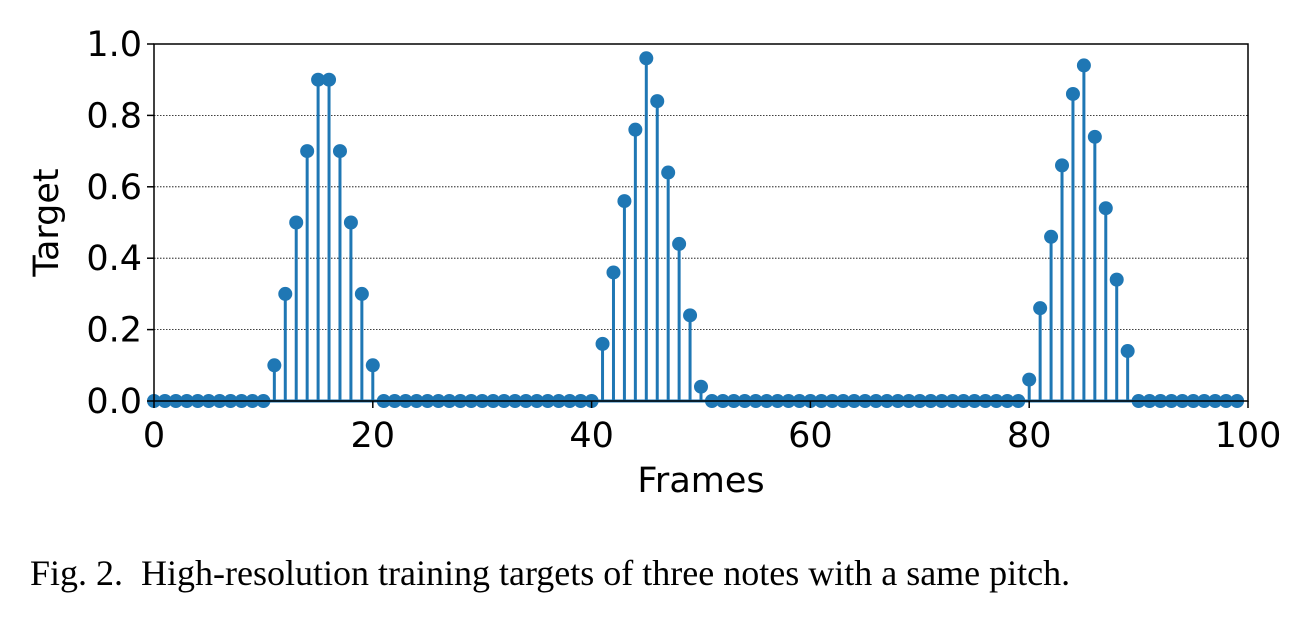  I want to click on y-tick-label: 0.8, so click(114, 116).